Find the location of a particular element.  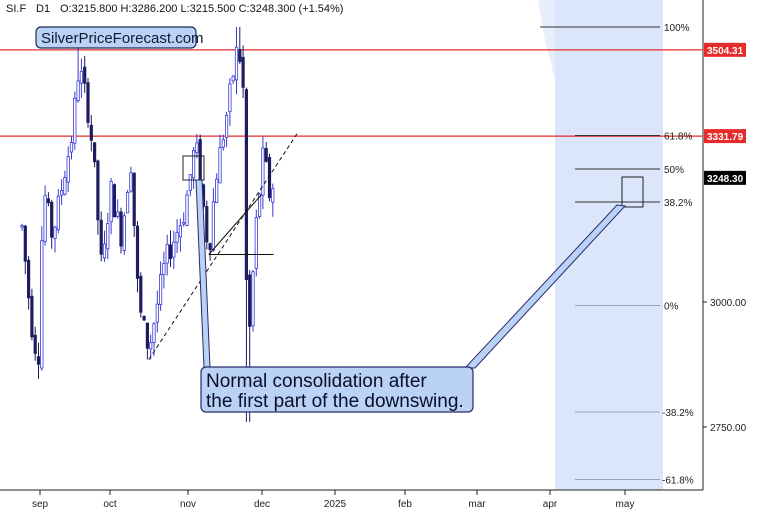

watermark-box is located at coordinates (116, 37).